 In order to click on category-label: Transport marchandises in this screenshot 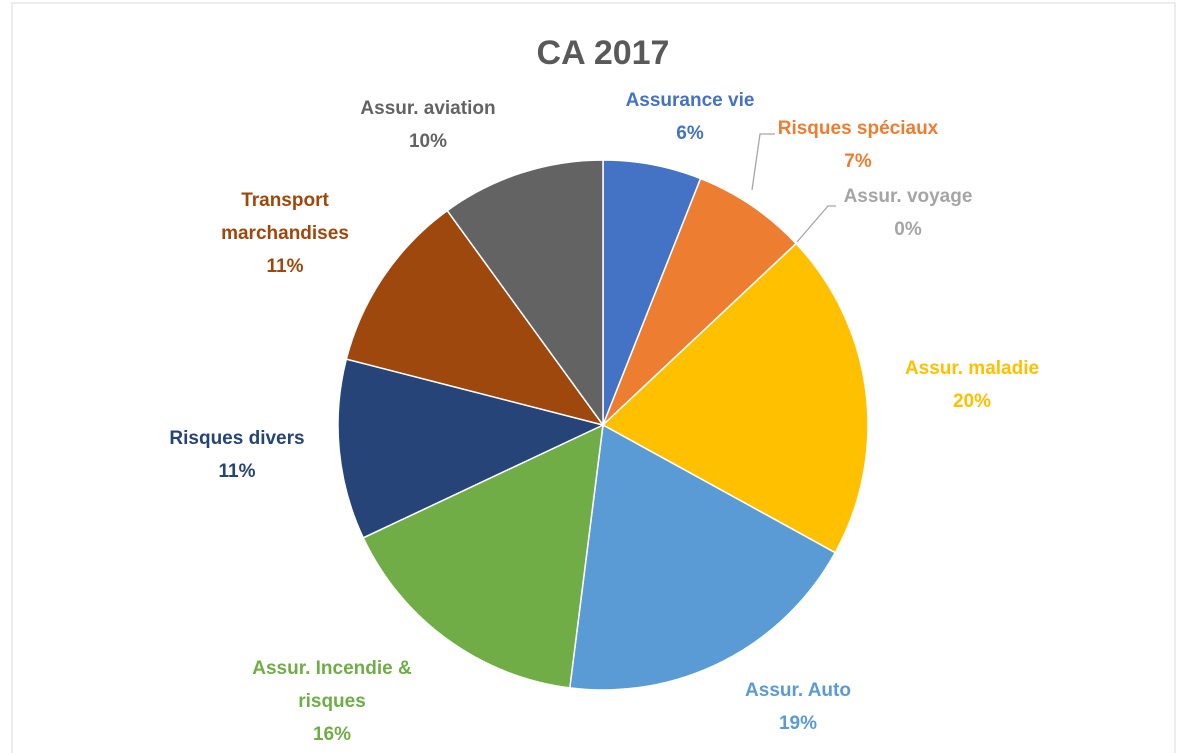, I will do `click(285, 217)`.